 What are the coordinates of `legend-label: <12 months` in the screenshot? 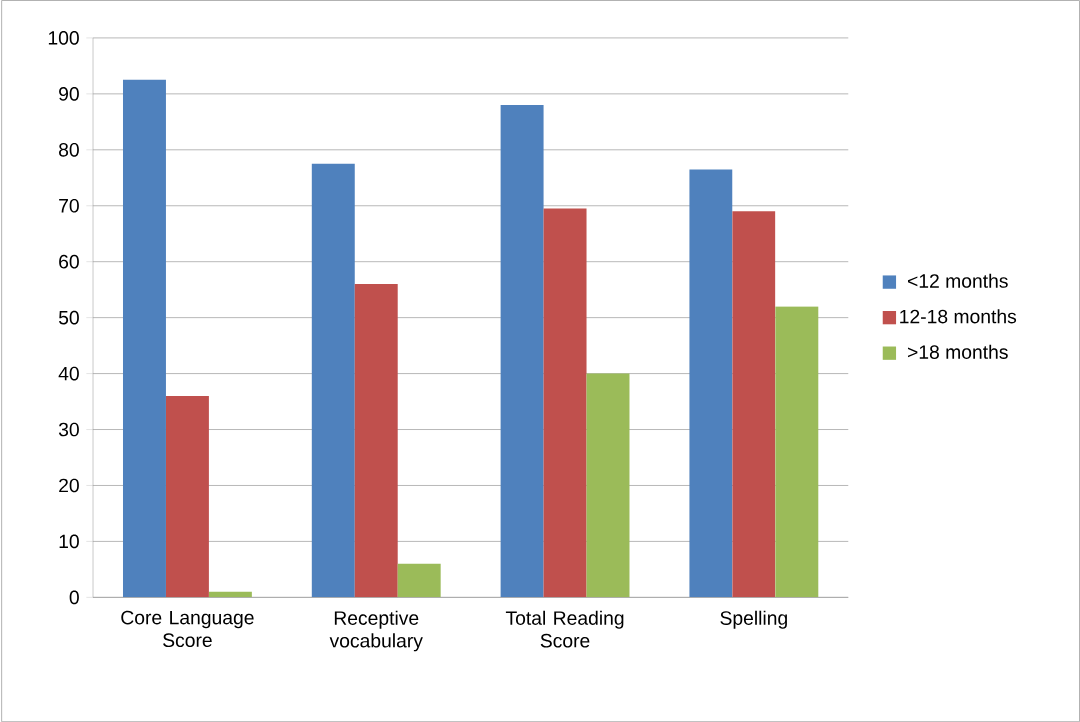 It's located at (958, 280).